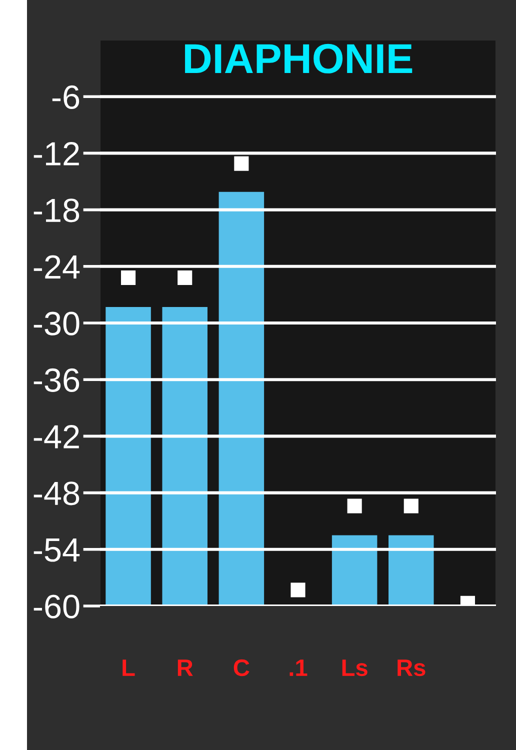 This screenshot has width=516, height=750. I want to click on x-tick-label: Ls, so click(355, 668).